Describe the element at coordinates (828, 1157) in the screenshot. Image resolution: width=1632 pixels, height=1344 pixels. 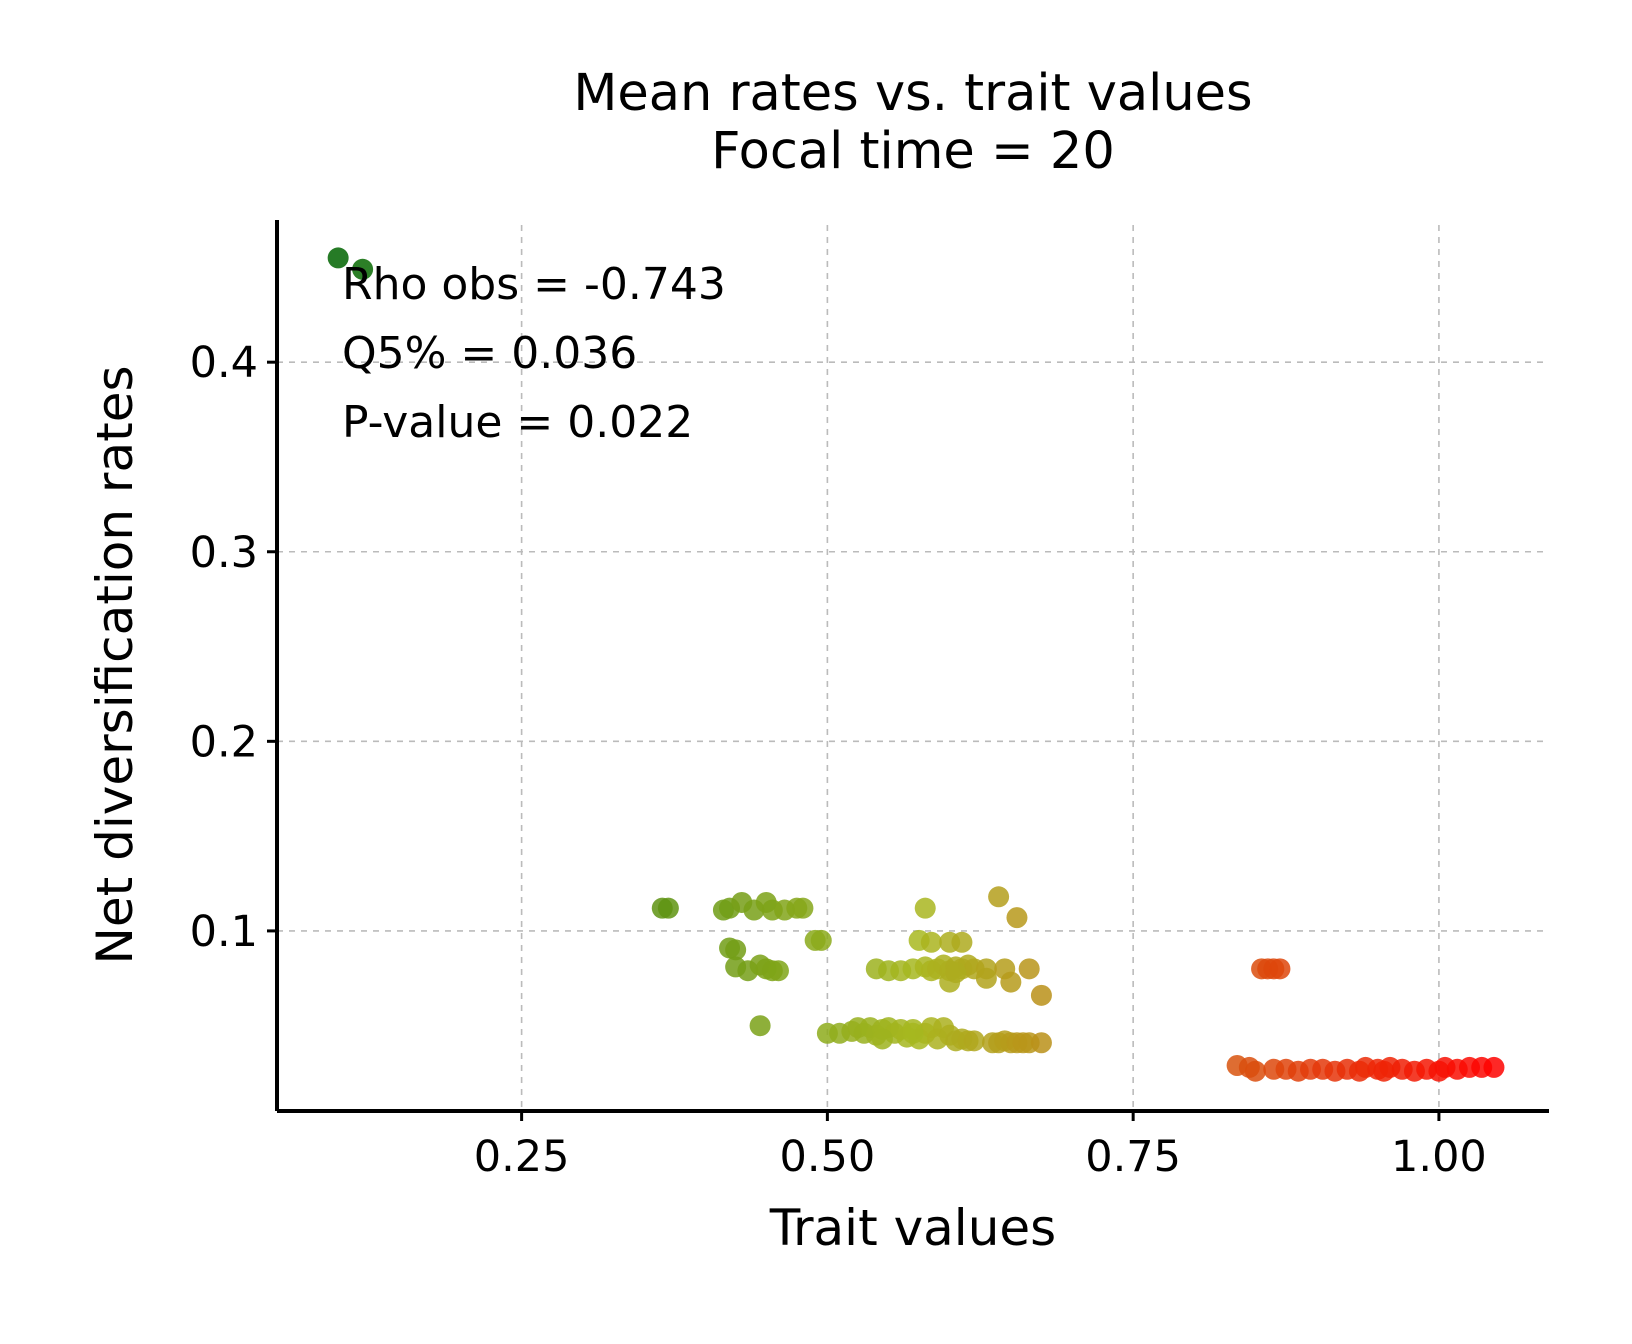
I see `x-tick-label: 0.50` at that location.